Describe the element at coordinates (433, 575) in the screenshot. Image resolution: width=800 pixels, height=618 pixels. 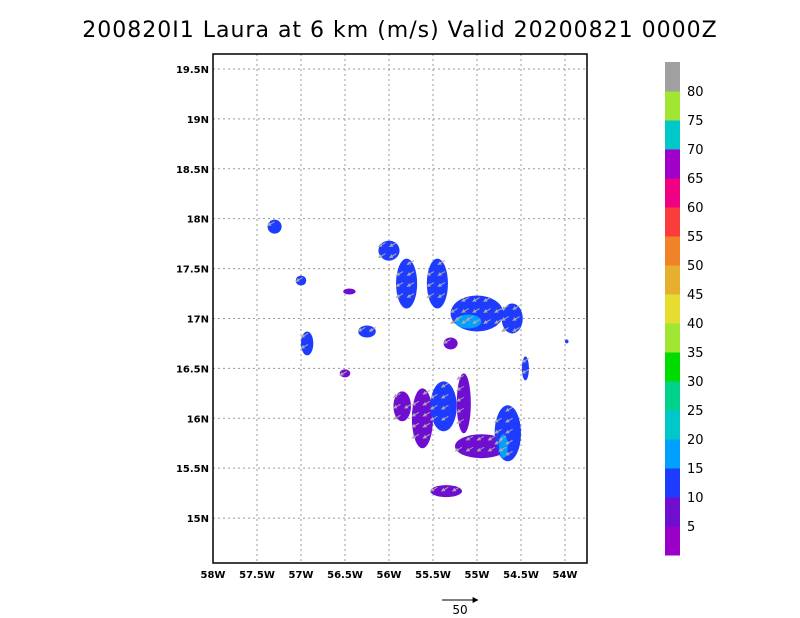
I see `lon-tick-label: 55.5W` at that location.